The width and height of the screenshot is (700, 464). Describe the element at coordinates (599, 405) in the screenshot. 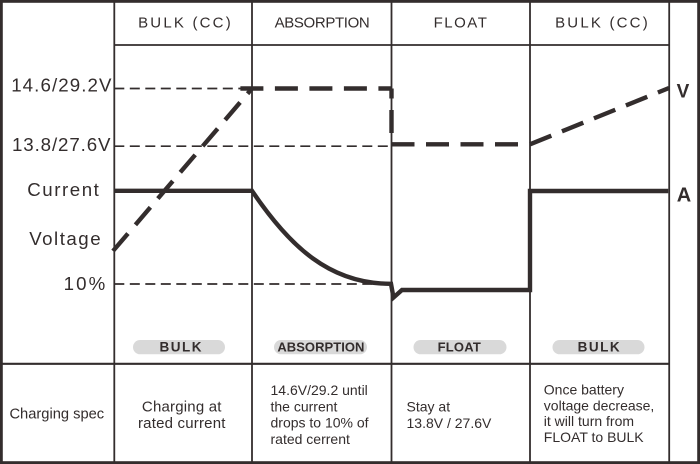

I see `svg-text: voltage decrease,` at that location.